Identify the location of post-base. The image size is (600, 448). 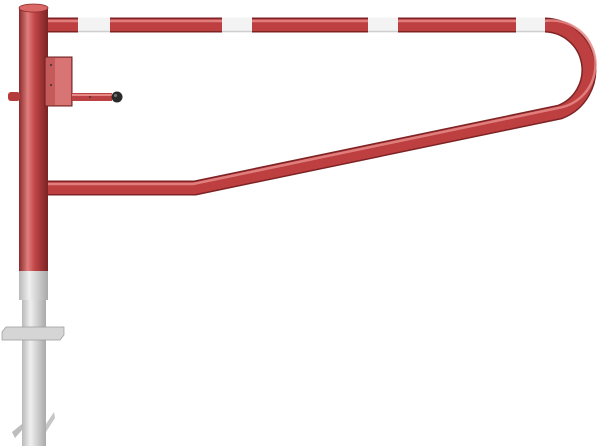
(33, 358).